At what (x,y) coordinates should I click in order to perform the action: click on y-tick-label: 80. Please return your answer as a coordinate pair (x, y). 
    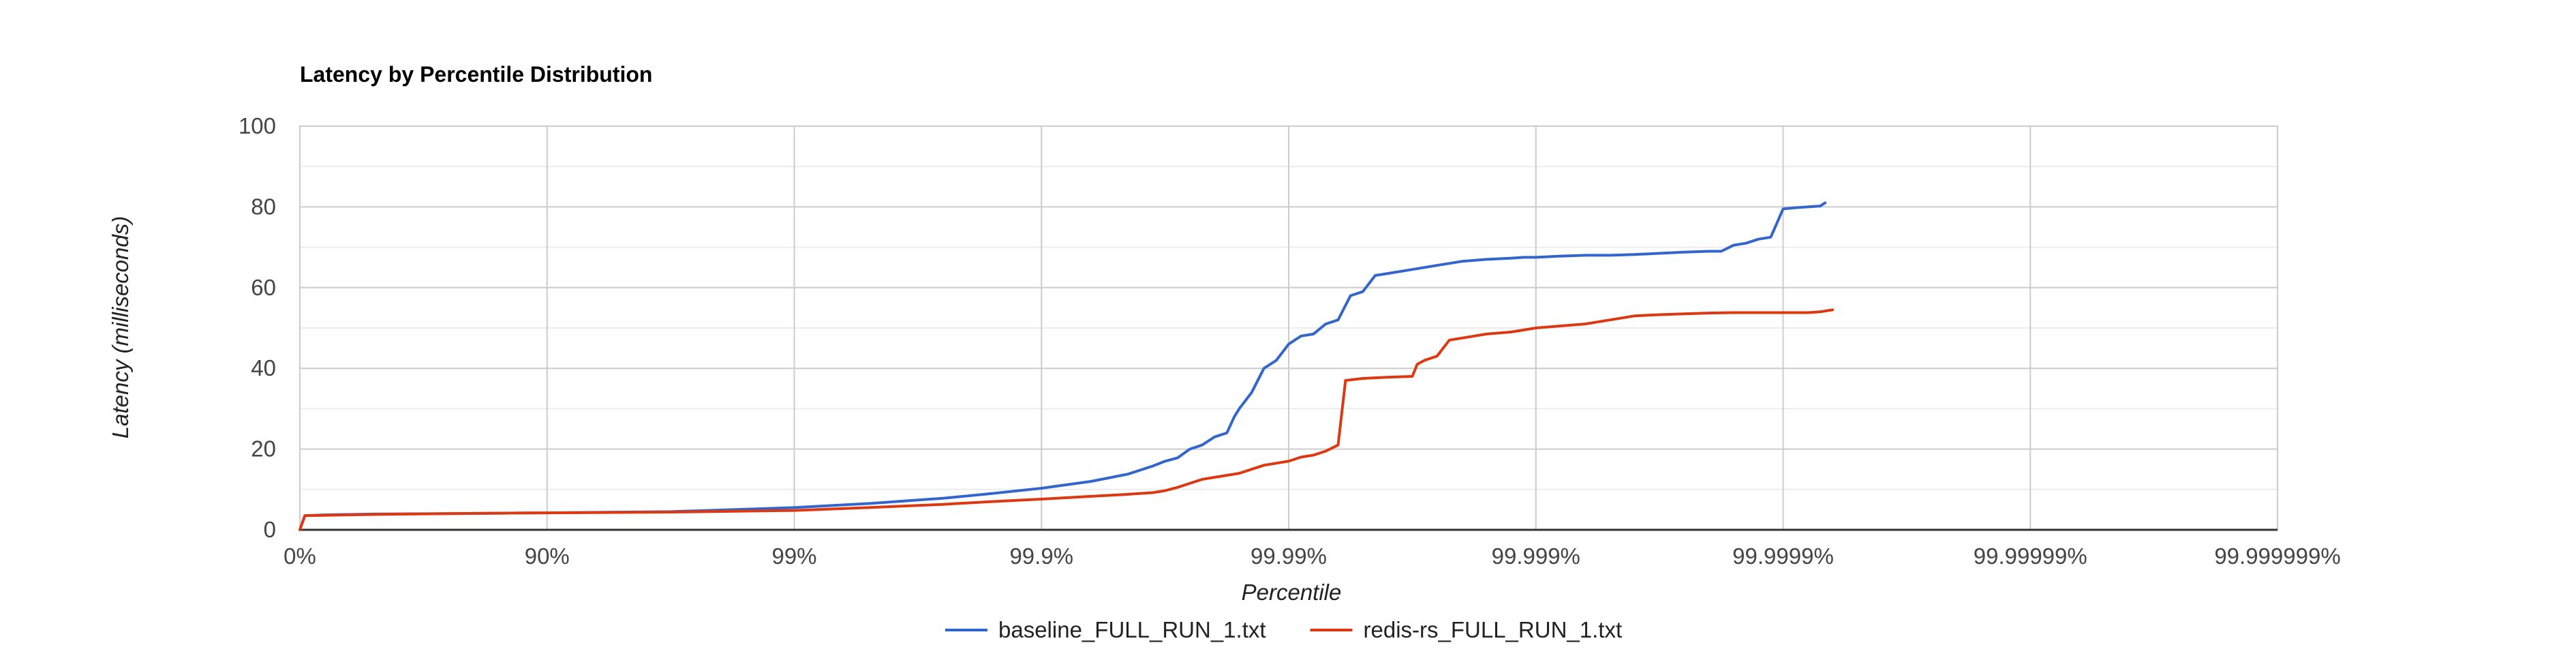
    Looking at the image, I should click on (263, 206).